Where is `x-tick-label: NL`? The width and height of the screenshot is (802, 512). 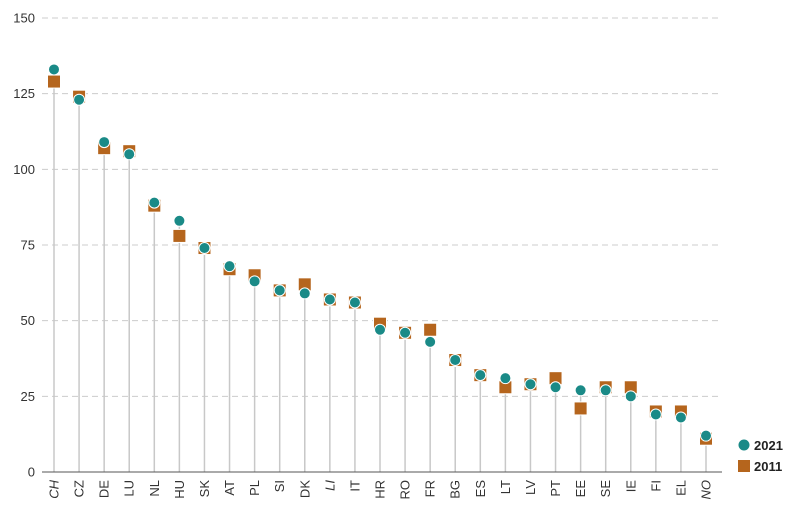
x-tick-label: NL is located at coordinates (154, 488).